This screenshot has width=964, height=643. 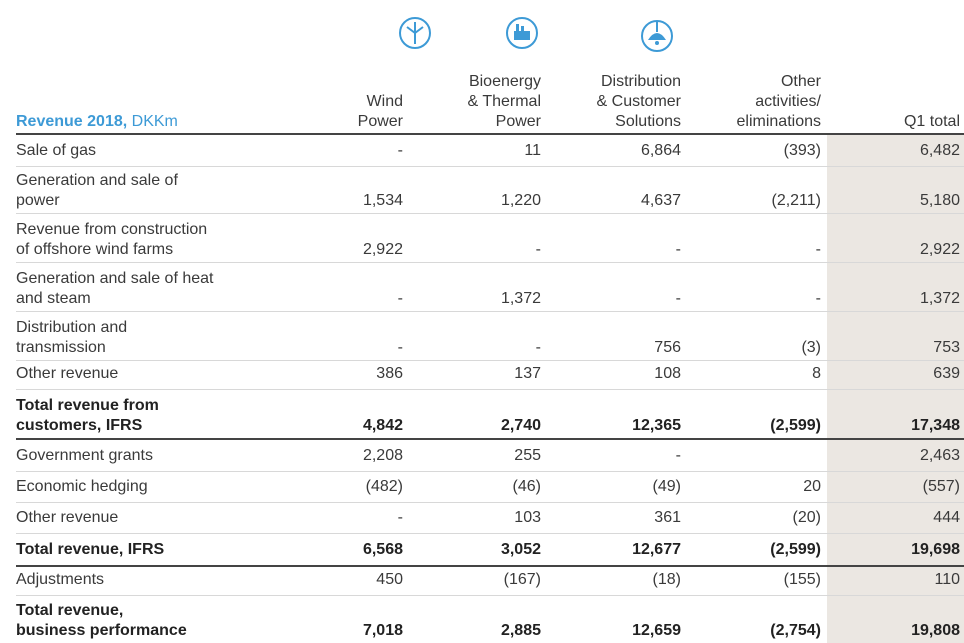 What do you see at coordinates (656, 630) in the screenshot?
I see `cell: 12,659` at bounding box center [656, 630].